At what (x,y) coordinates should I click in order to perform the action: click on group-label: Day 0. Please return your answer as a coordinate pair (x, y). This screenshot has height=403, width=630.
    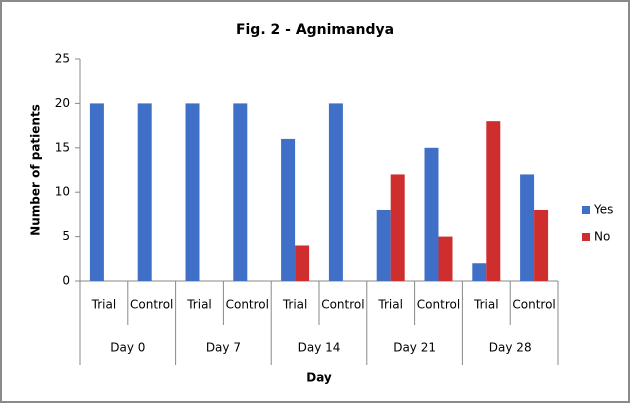
    Looking at the image, I should click on (127, 348).